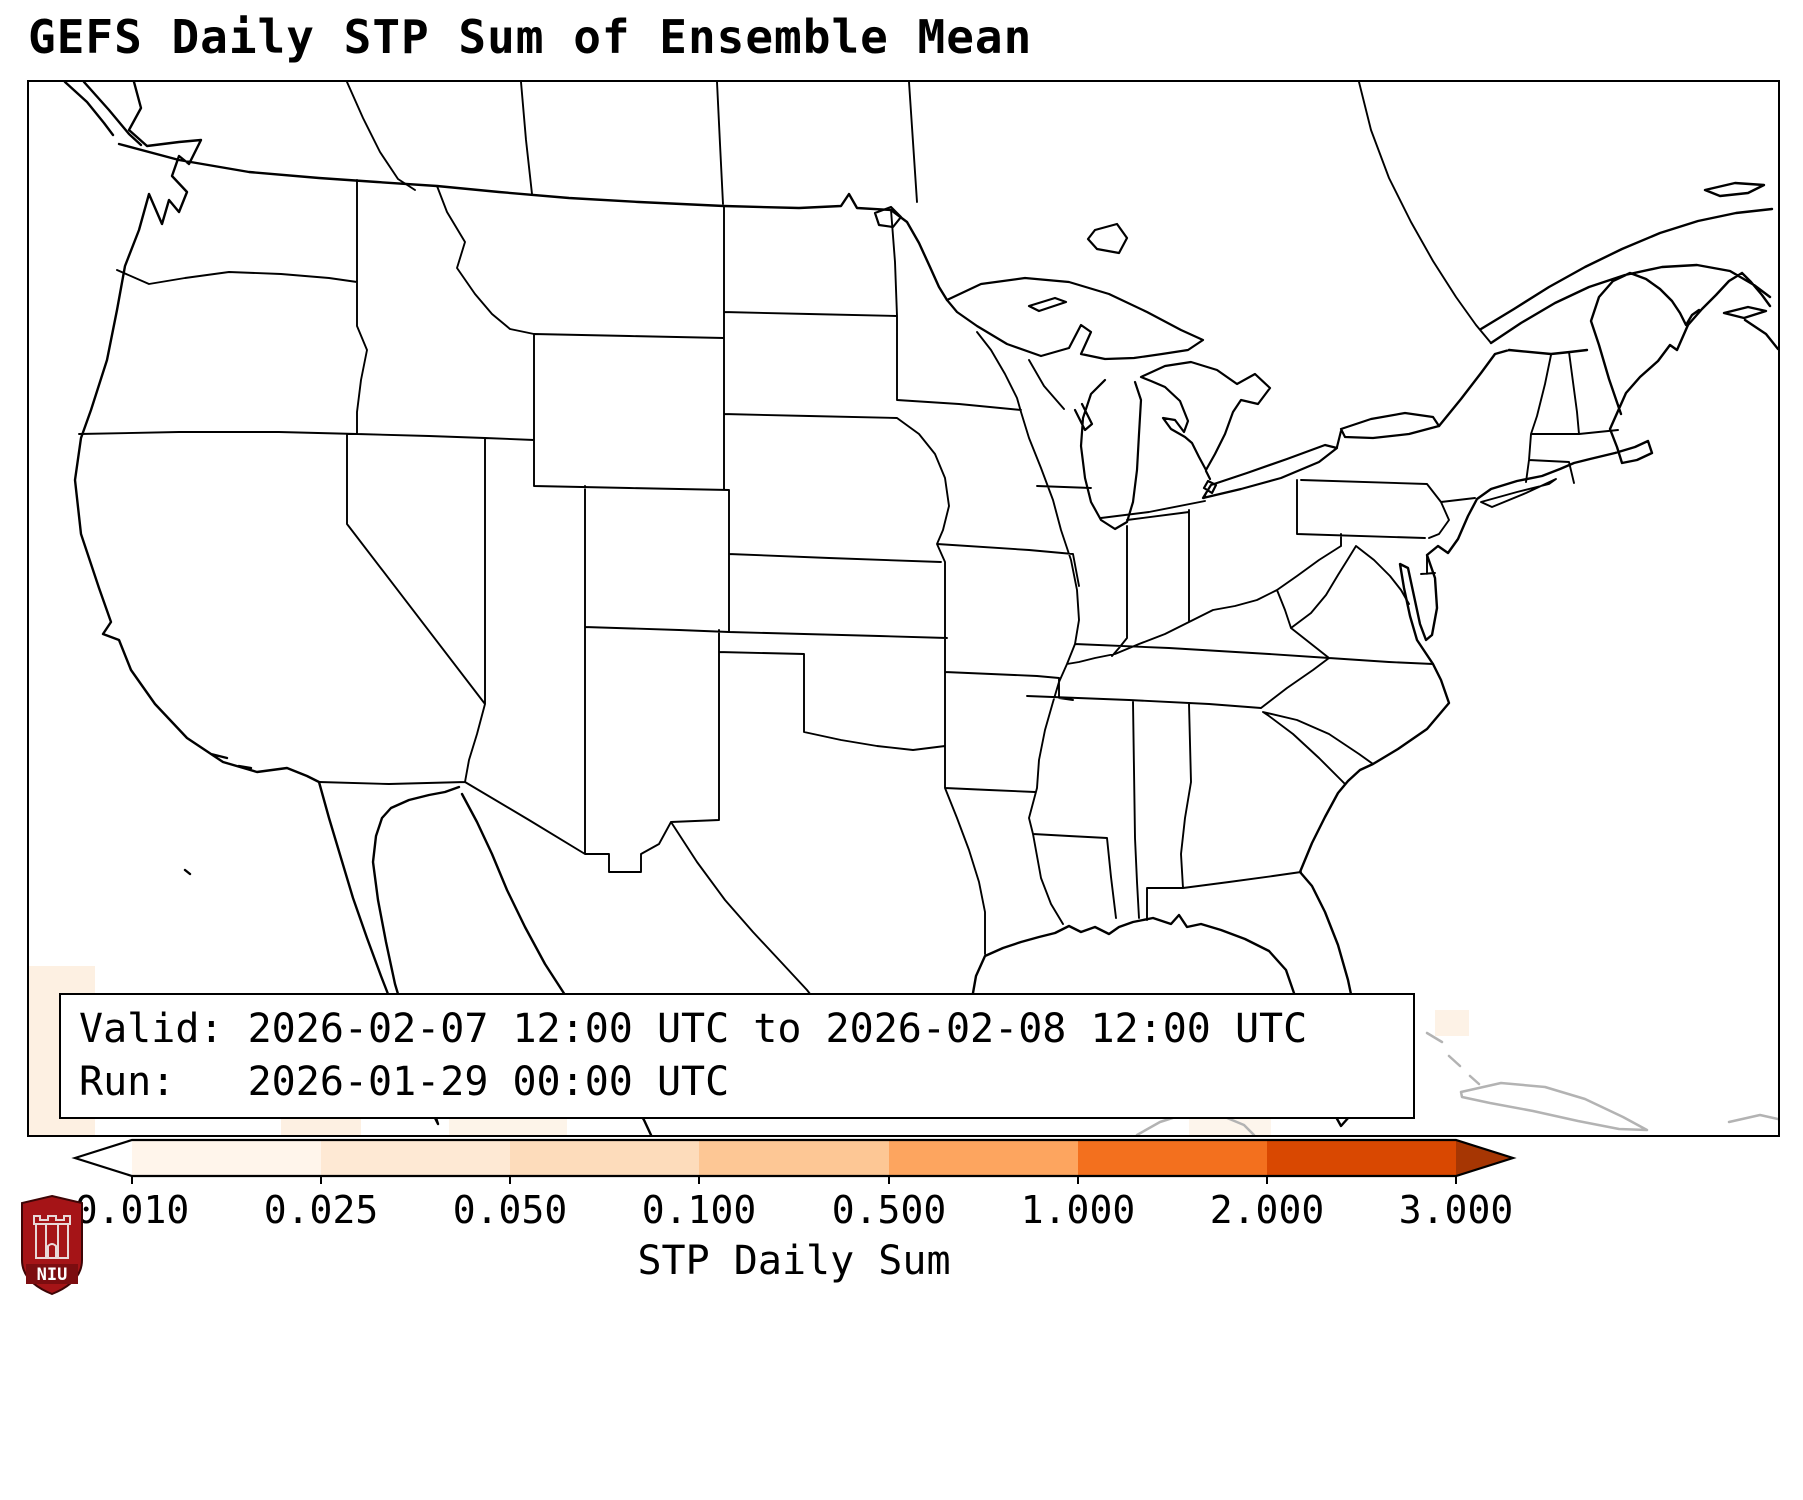 This screenshot has height=1500, width=1803. I want to click on colorbar-tick-1000: 1.000, so click(1078, 1210).